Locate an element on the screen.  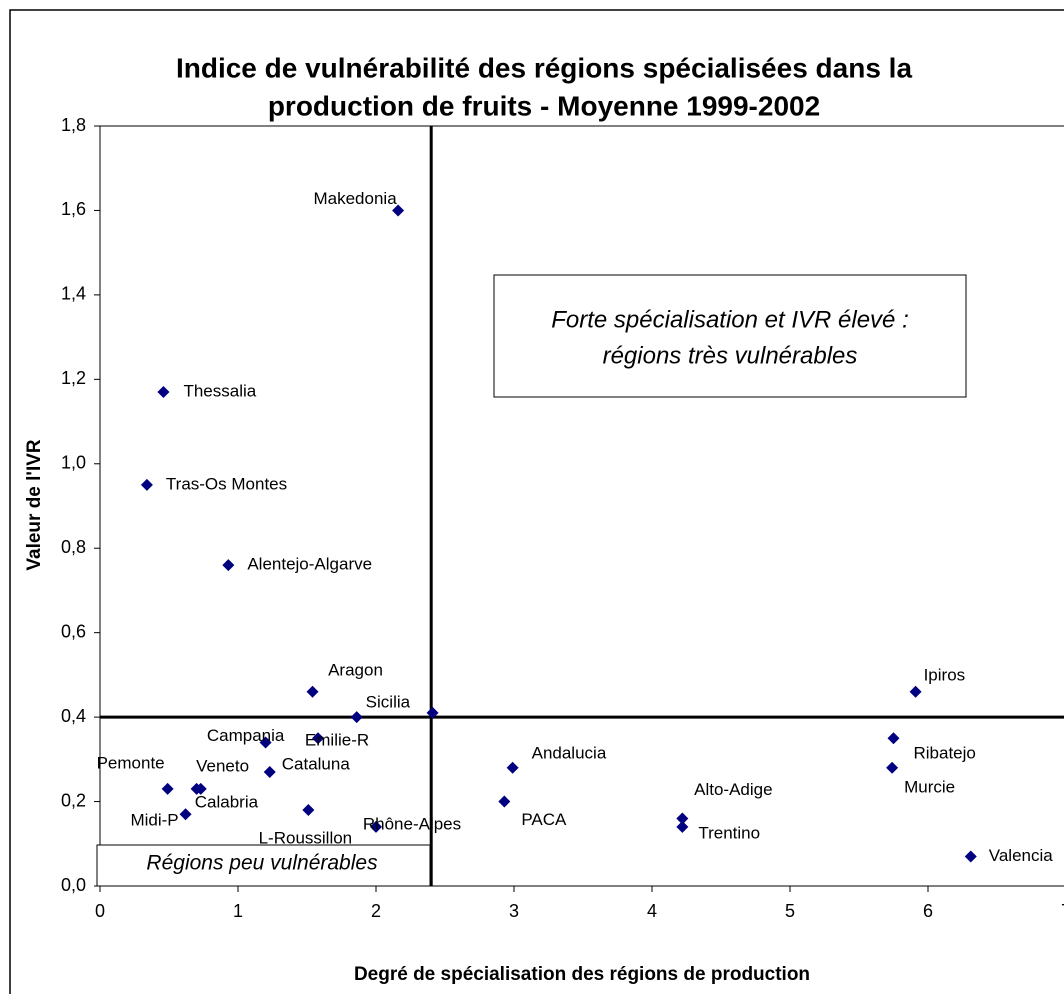
y-tick-label: 0,6 is located at coordinates (73, 631).